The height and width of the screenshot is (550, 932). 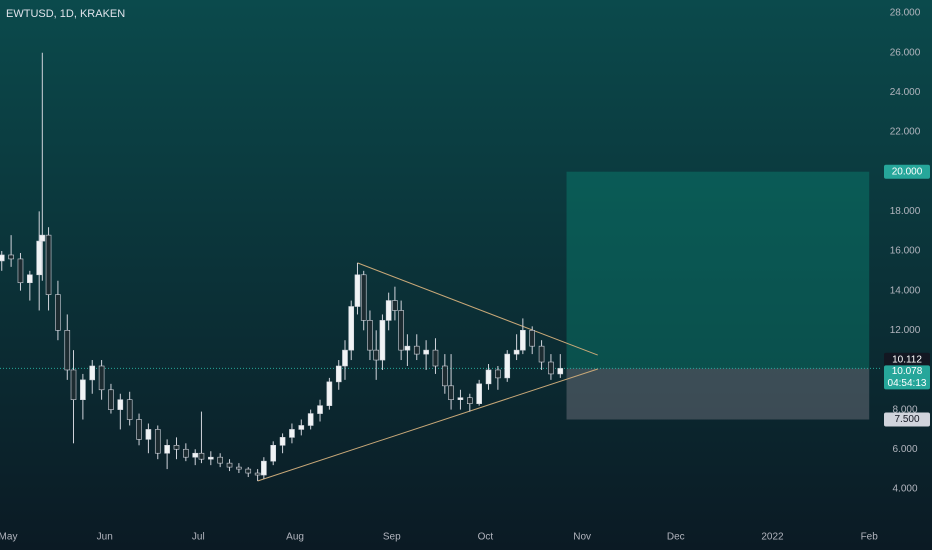 I want to click on price-label: 20.000, so click(x=907, y=171).